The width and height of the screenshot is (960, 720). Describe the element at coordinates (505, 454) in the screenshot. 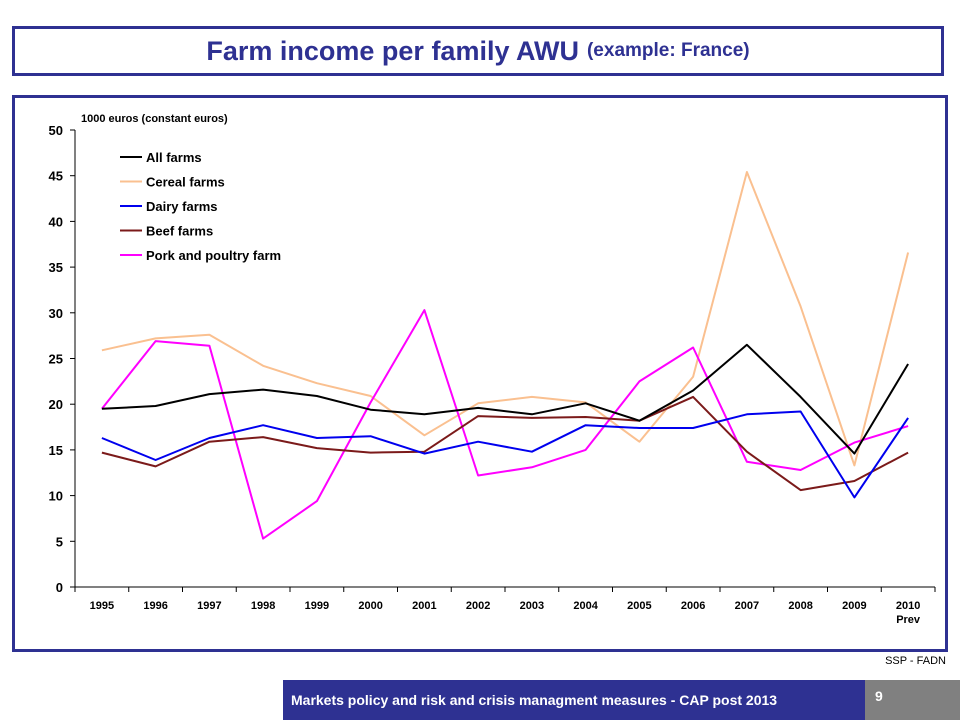

I see `series-line-dairy-farms` at that location.